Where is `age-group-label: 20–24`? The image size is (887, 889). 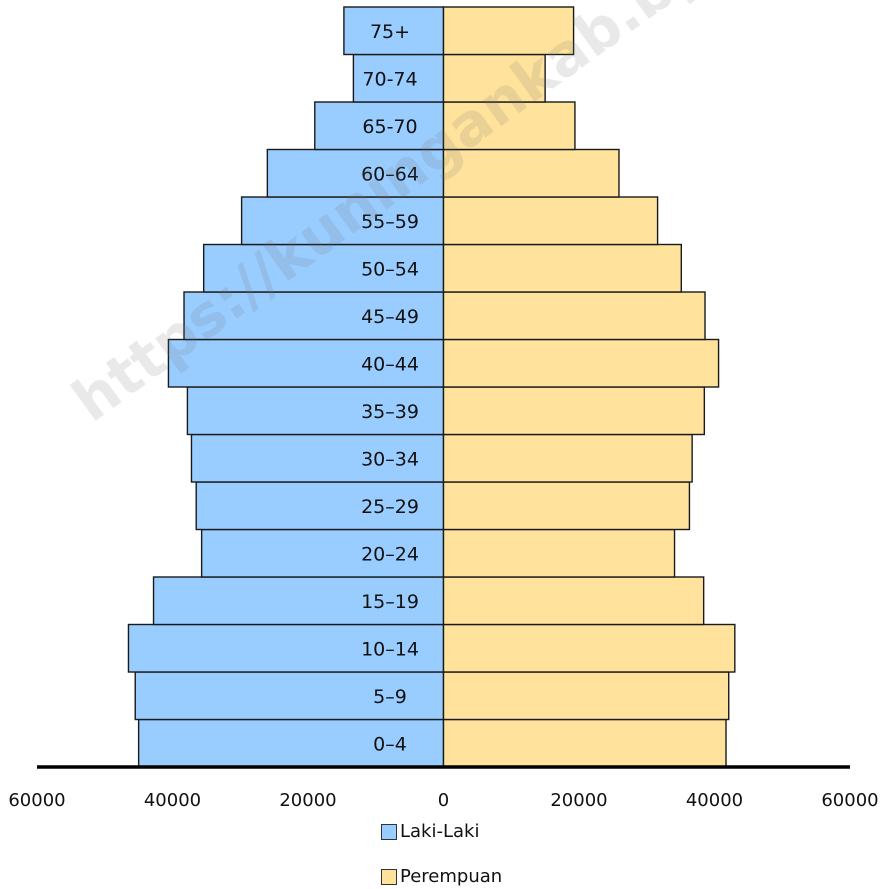 age-group-label: 20–24 is located at coordinates (390, 554).